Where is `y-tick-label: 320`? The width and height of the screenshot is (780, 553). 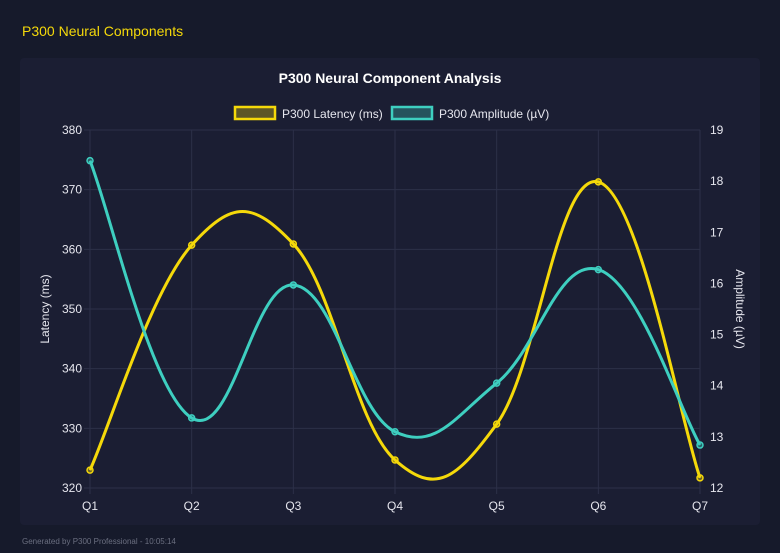 y-tick-label: 320 is located at coordinates (72, 488).